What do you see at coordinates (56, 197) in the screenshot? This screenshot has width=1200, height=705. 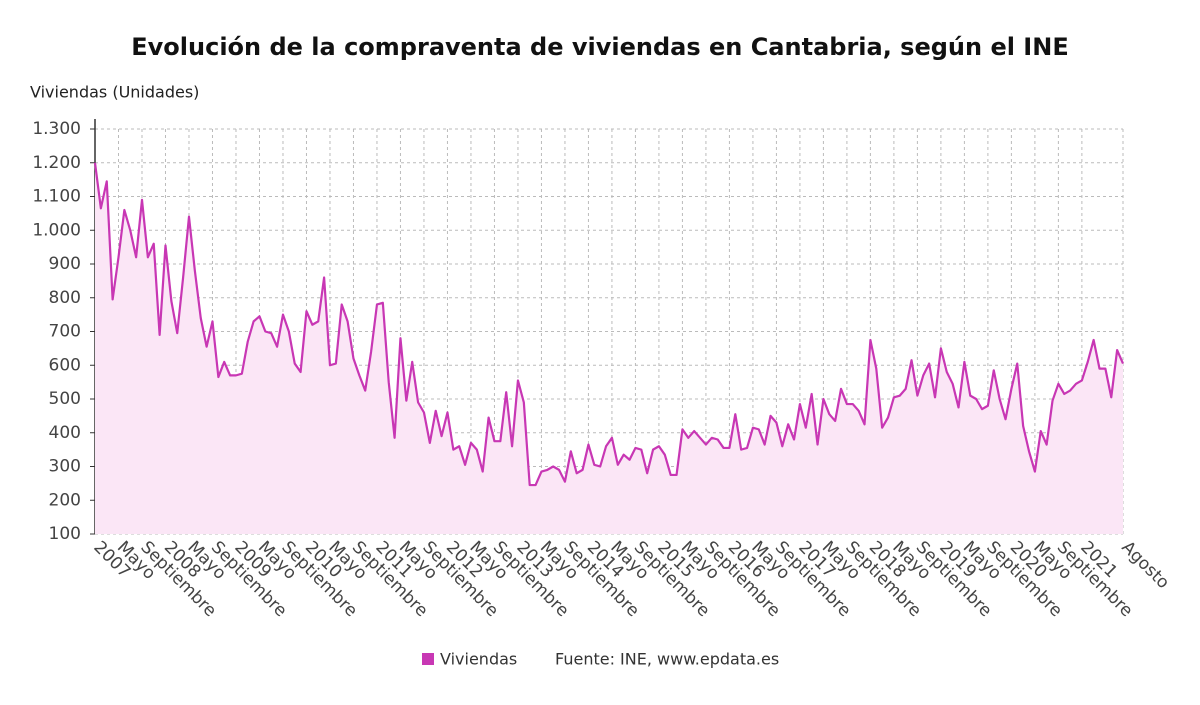 I see `y-tick-label: 1.100` at bounding box center [56, 197].